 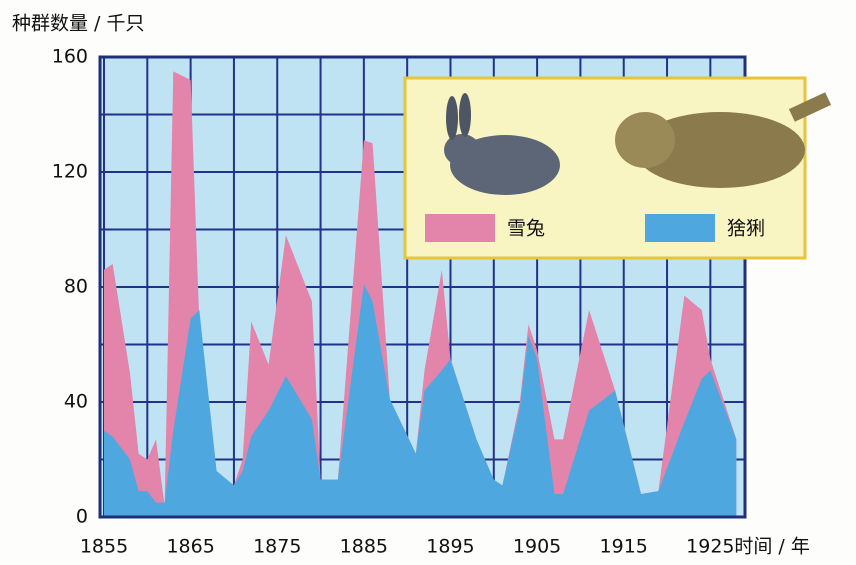 What do you see at coordinates (104, 547) in the screenshot?
I see `x-tick-label: 1855` at bounding box center [104, 547].